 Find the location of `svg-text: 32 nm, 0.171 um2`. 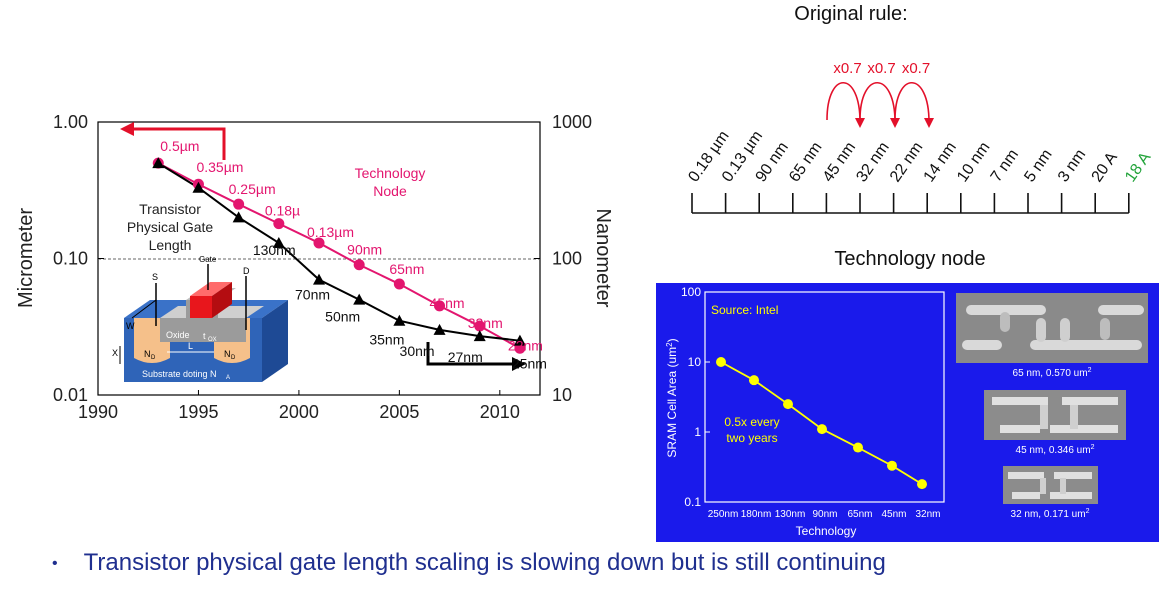

svg-text: 32 nm, 0.171 um2 is located at coordinates (1050, 514).